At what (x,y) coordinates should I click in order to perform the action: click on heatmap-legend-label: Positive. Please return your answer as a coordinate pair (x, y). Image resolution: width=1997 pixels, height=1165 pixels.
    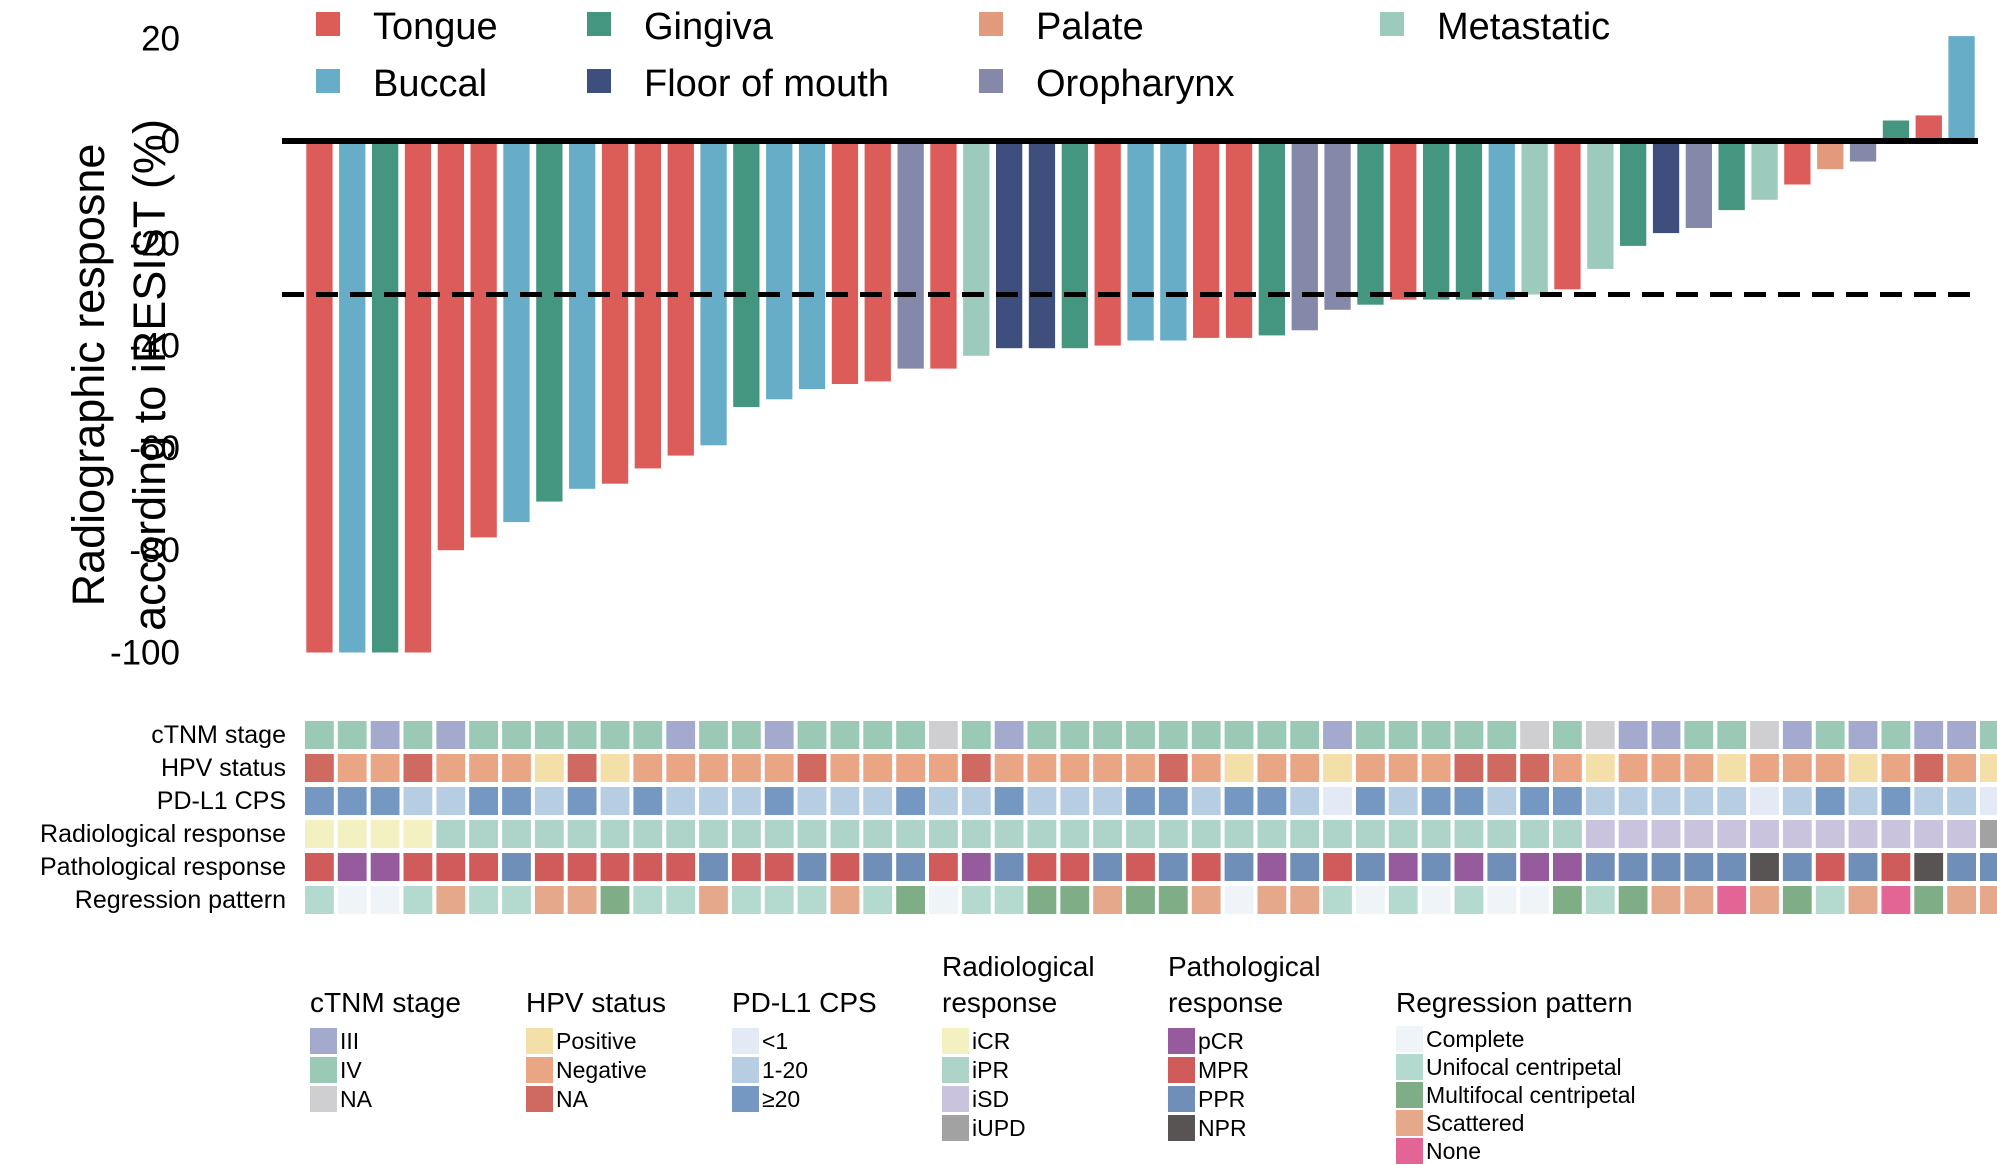
    Looking at the image, I should click on (596, 1041).